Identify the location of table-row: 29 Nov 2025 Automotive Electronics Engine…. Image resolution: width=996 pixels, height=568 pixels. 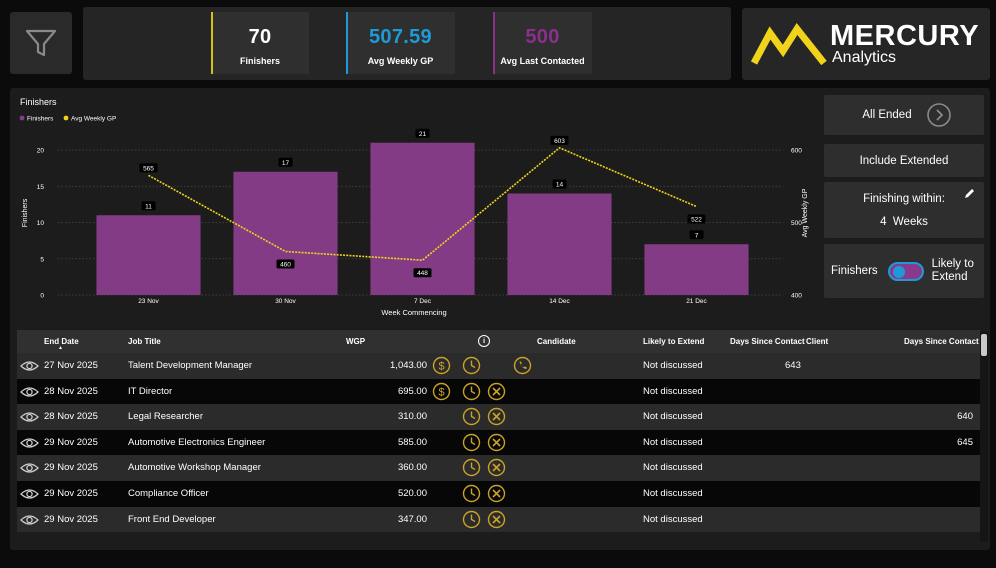
(498, 442).